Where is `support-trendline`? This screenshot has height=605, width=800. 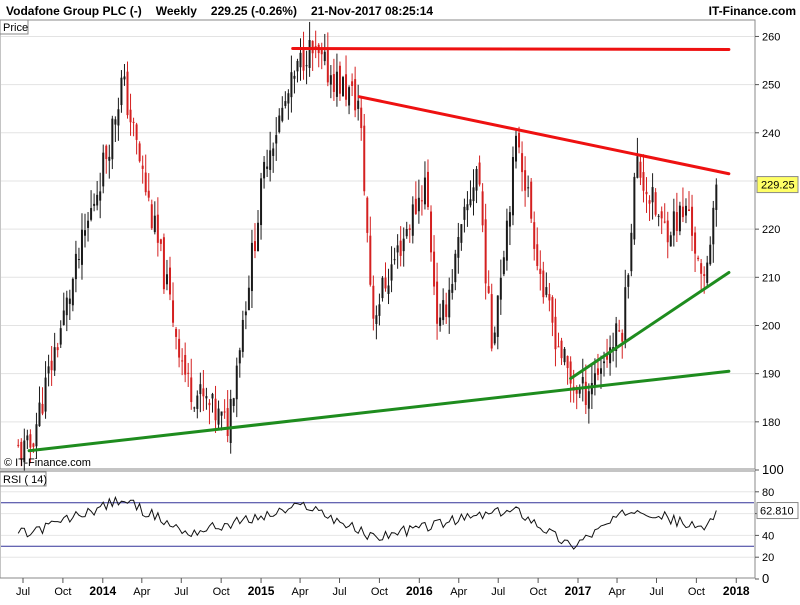 support-trendline is located at coordinates (379, 411).